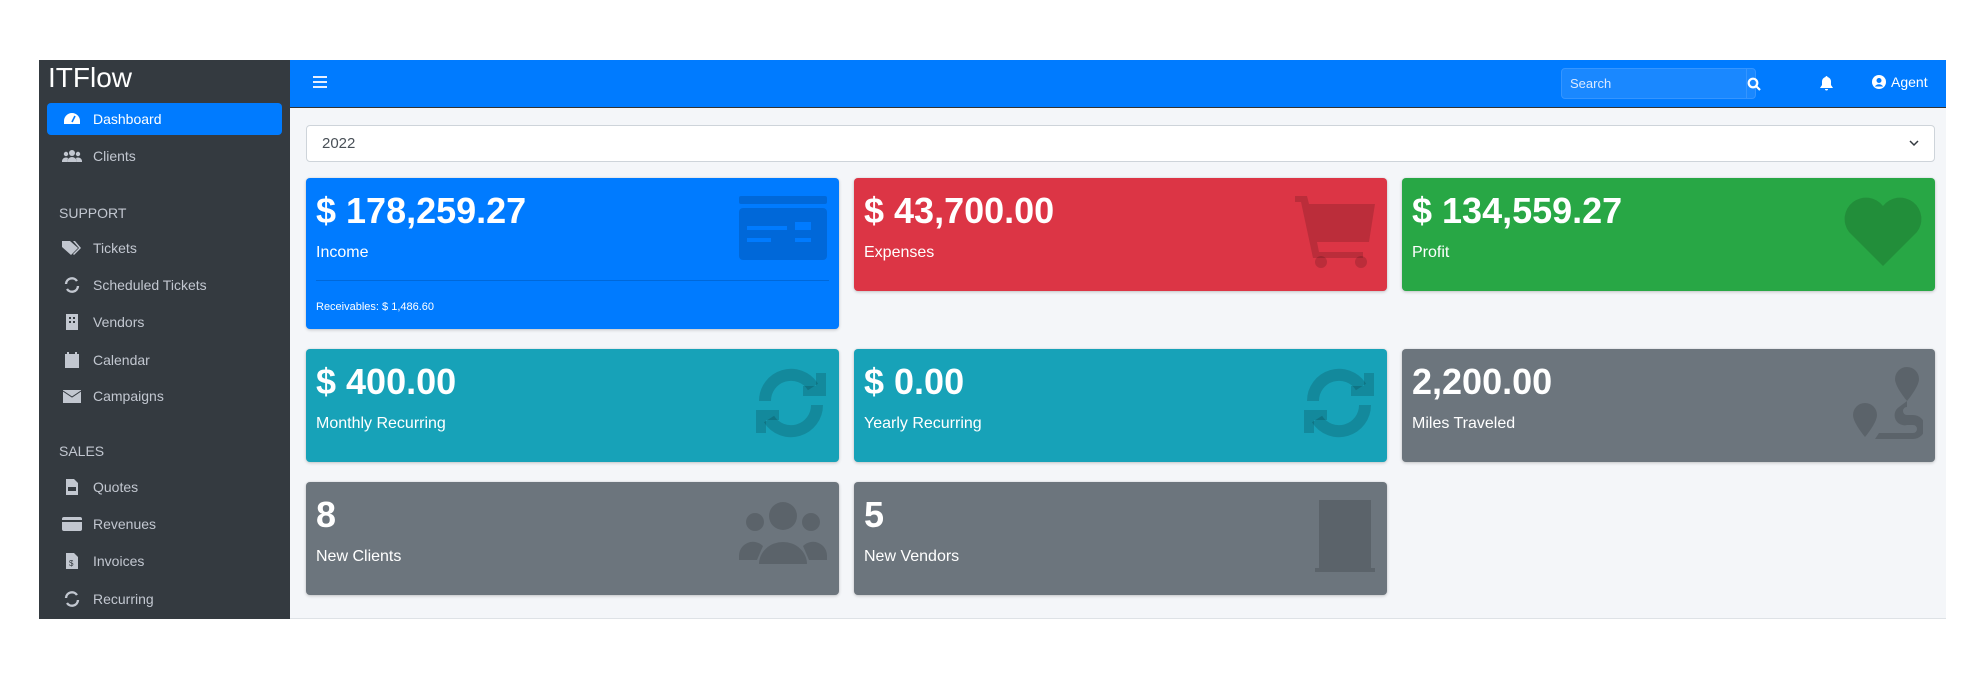 Image resolution: width=1975 pixels, height=675 pixels. I want to click on card-value: 5, so click(874, 514).